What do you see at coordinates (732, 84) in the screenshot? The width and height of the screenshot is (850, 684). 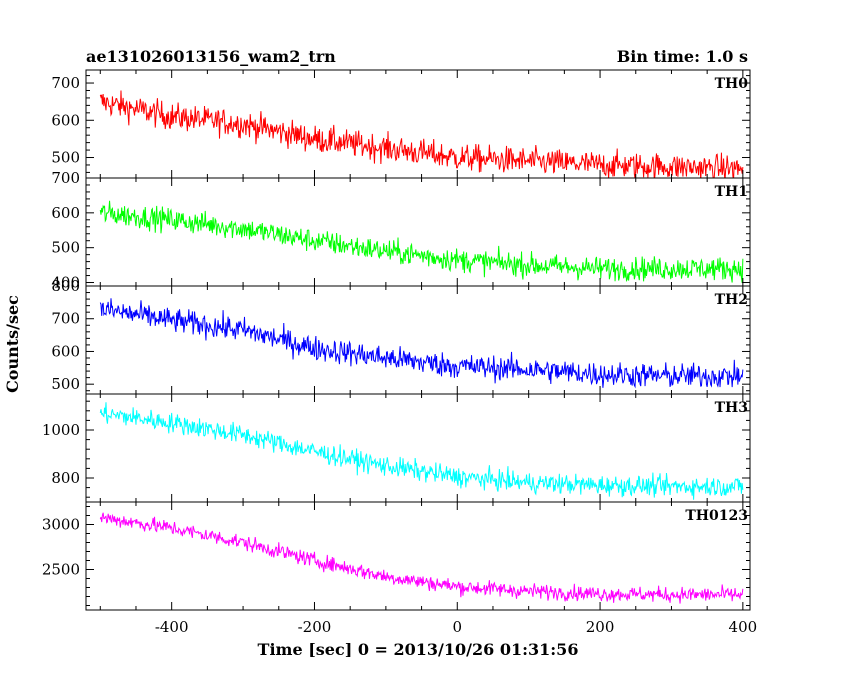 I see `panel-label: TH0` at bounding box center [732, 84].